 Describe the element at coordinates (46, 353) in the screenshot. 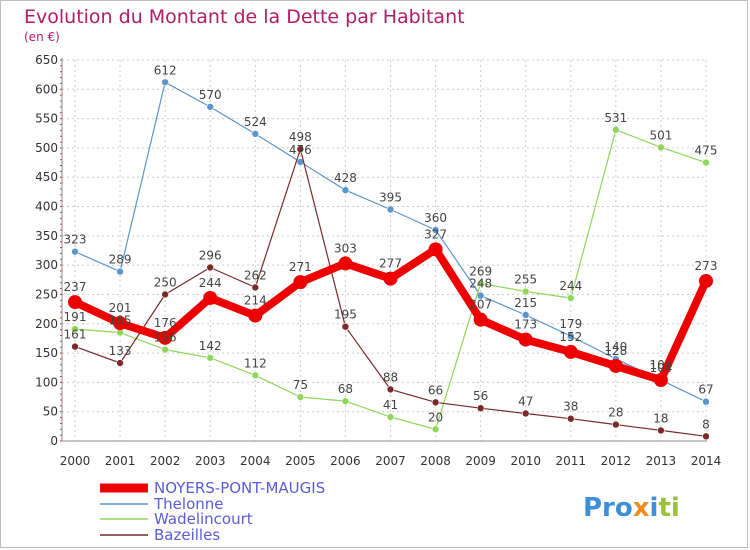

I see `y-tick-label: 150` at that location.